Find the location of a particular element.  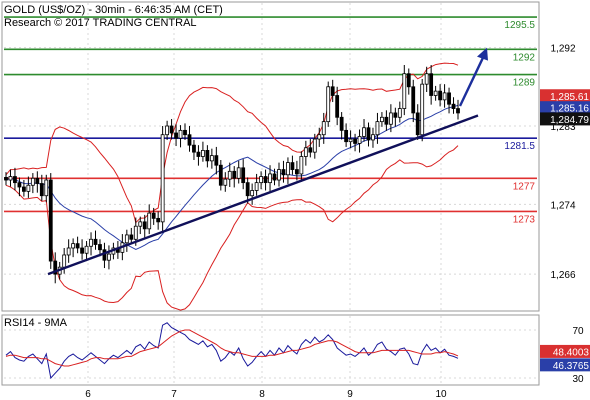

price-tick-label: 1,283 is located at coordinates (562, 127).